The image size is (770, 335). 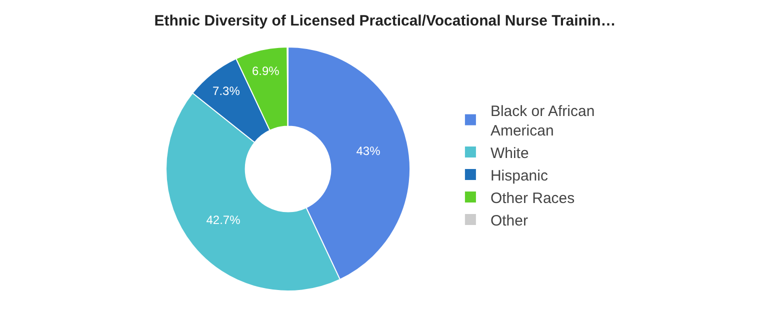 What do you see at coordinates (542, 121) in the screenshot?
I see `legend-label: Black or African American` at bounding box center [542, 121].